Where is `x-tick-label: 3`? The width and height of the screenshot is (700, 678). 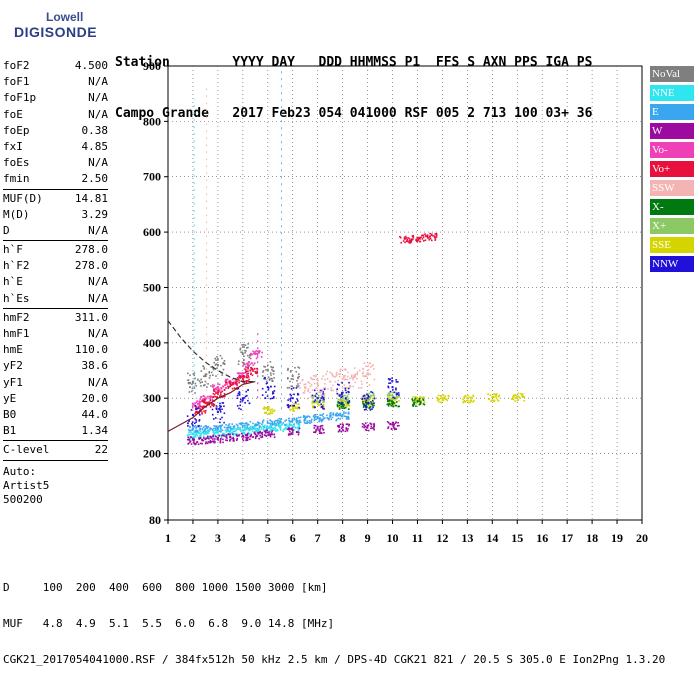 x-tick-label: 3 is located at coordinates (218, 538).